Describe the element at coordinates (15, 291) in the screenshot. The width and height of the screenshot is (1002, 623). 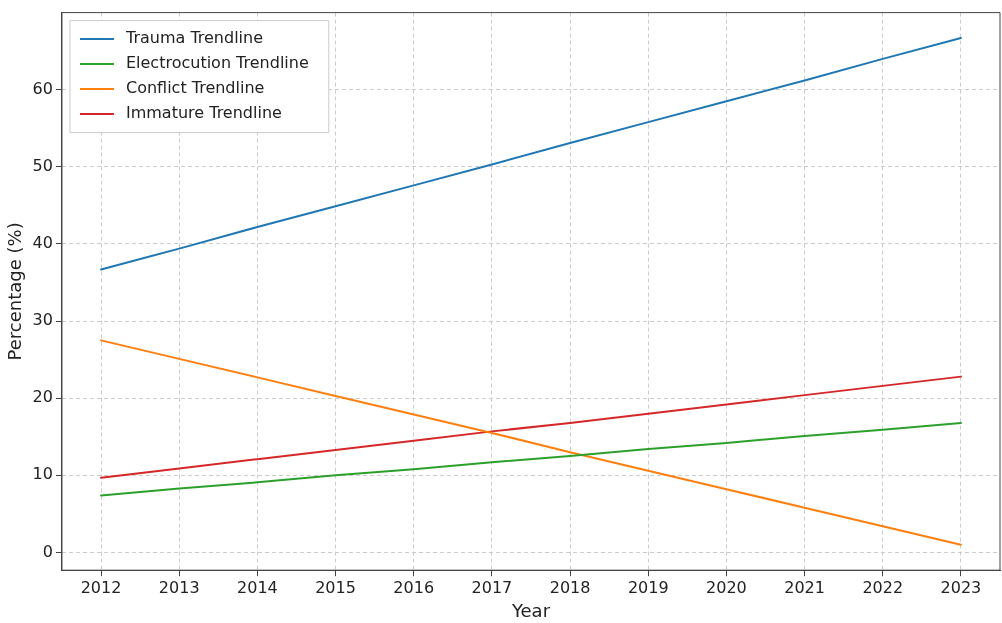
I see `y-axis-title: Percentage (%)` at that location.